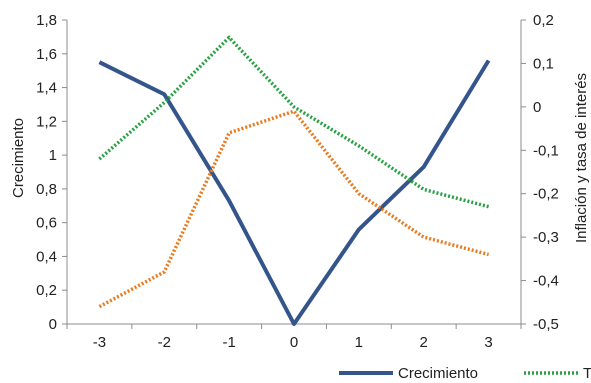 The height and width of the screenshot is (383, 591). Describe the element at coordinates (228, 342) in the screenshot. I see `x-tick-label: -1` at that location.